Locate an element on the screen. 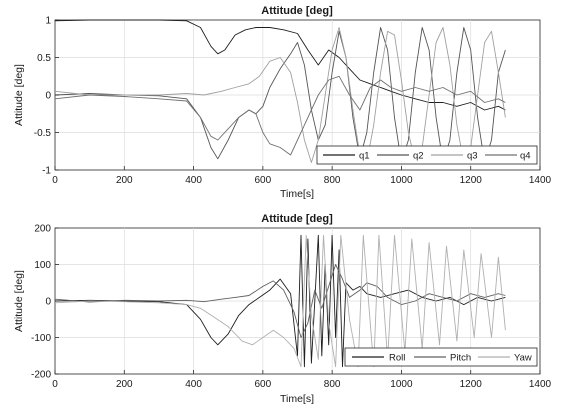 This screenshot has height=410, width=566. legend: Roll Pitch Yaw is located at coordinates (441, 357).